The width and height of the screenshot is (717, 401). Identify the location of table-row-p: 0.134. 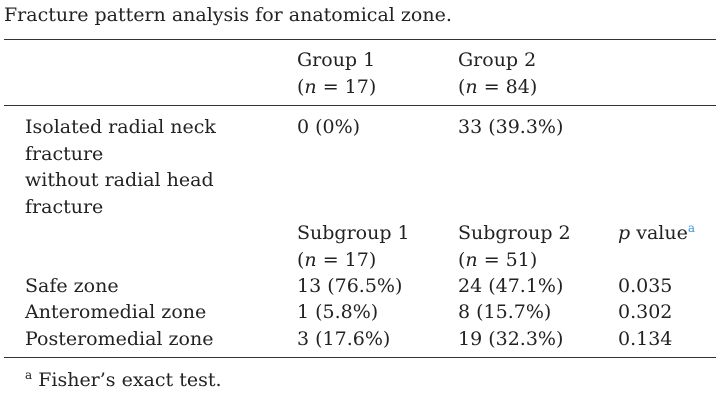
(645, 339).